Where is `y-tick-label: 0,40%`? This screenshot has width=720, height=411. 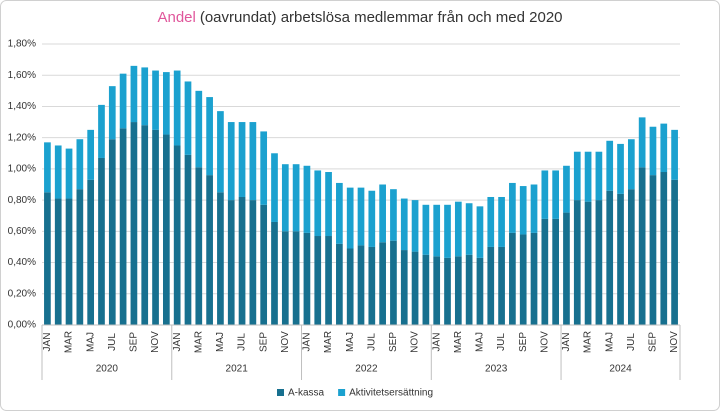 y-tick-label: 0,40% is located at coordinates (22, 262).